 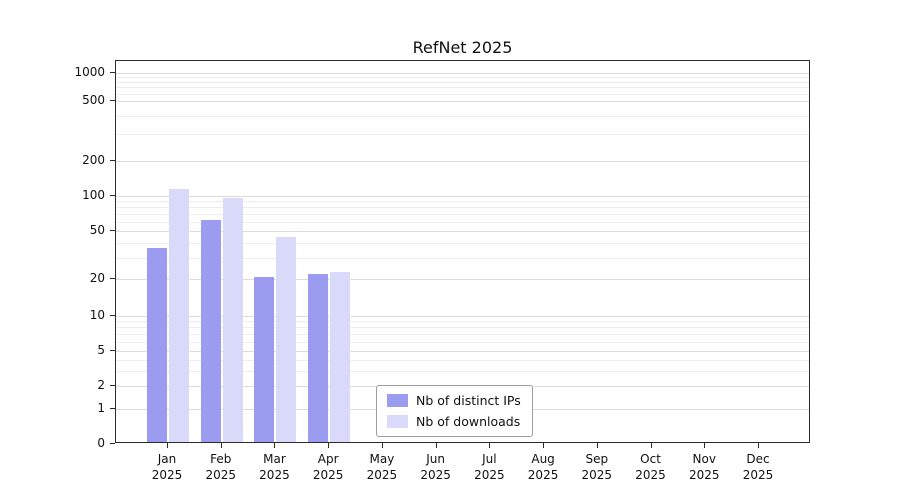 I want to click on bar-downloads-mar, so click(x=286, y=339).